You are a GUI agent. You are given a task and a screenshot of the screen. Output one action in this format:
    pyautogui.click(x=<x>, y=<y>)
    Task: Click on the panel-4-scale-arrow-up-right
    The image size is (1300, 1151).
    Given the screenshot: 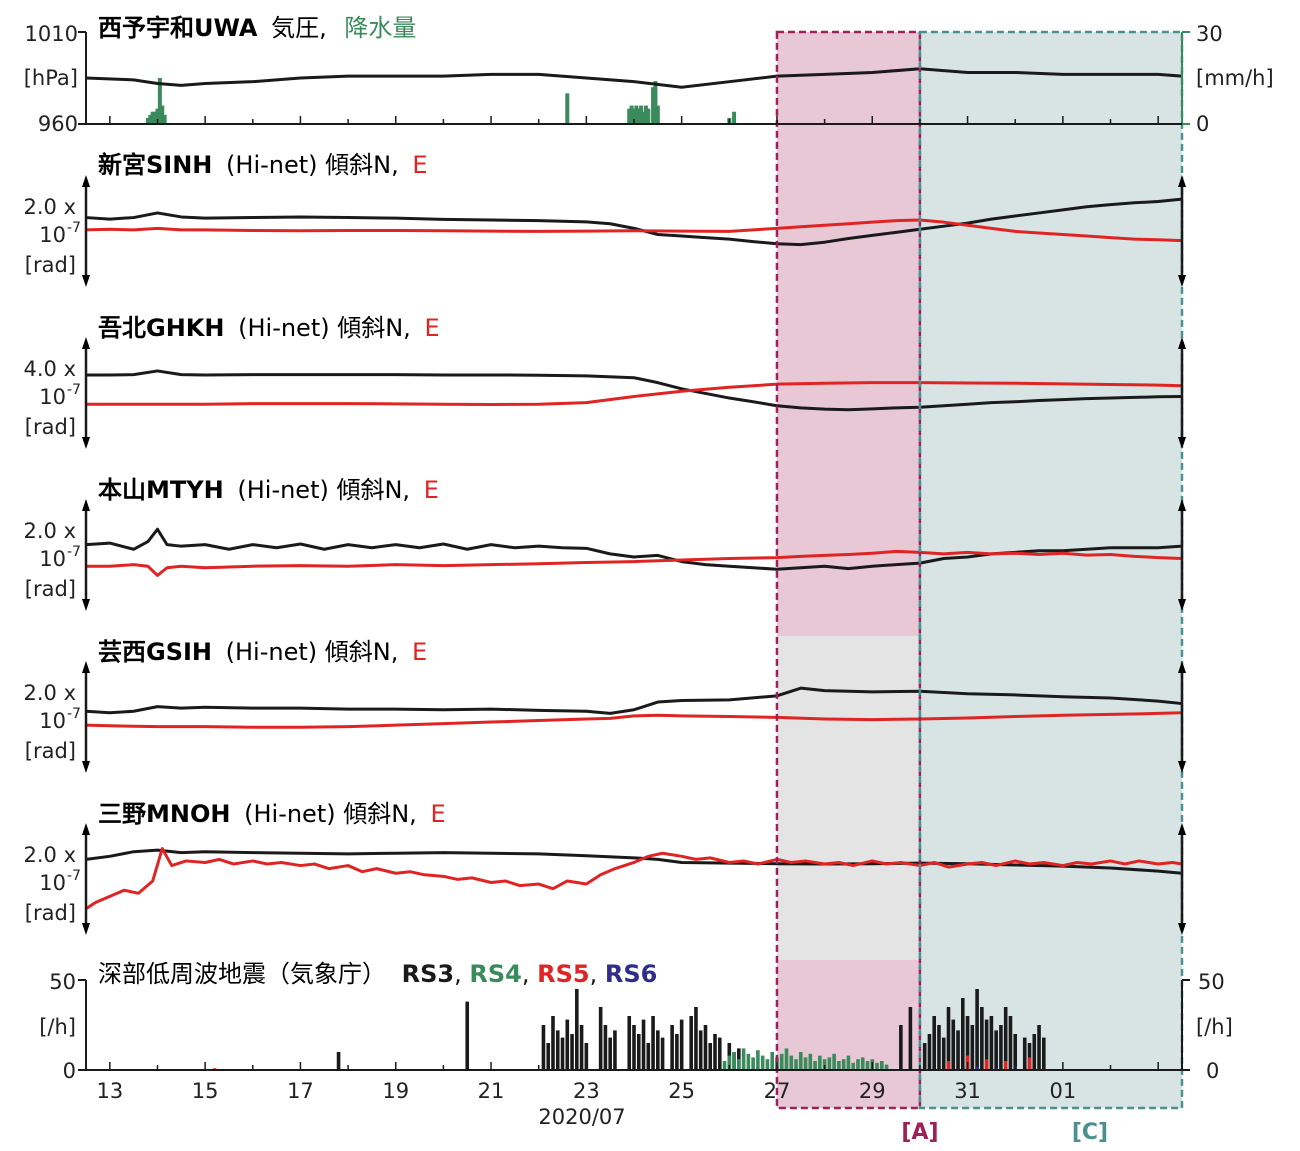 What is the action you would take?
    pyautogui.click(x=1182, y=667)
    